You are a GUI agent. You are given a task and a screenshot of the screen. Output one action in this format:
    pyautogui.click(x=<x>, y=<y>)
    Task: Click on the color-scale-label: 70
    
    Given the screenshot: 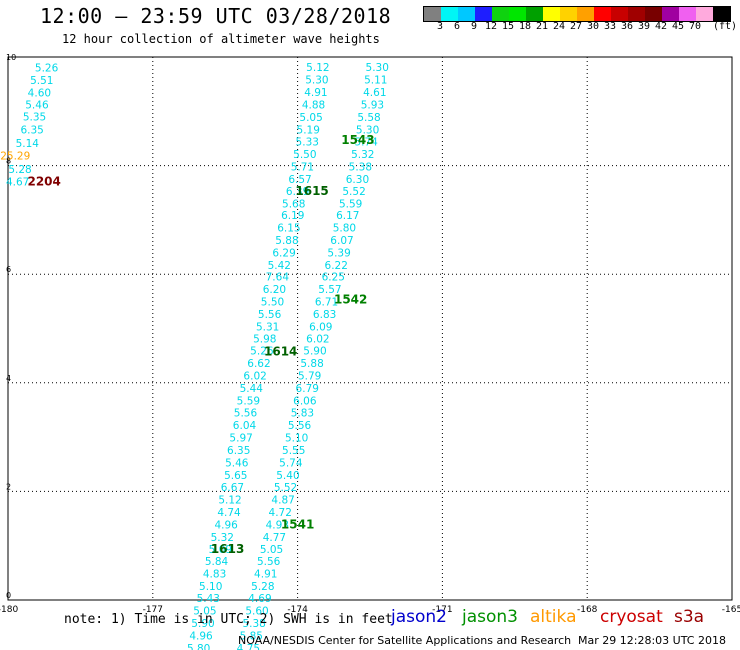 What is the action you would take?
    pyautogui.click(x=695, y=26)
    